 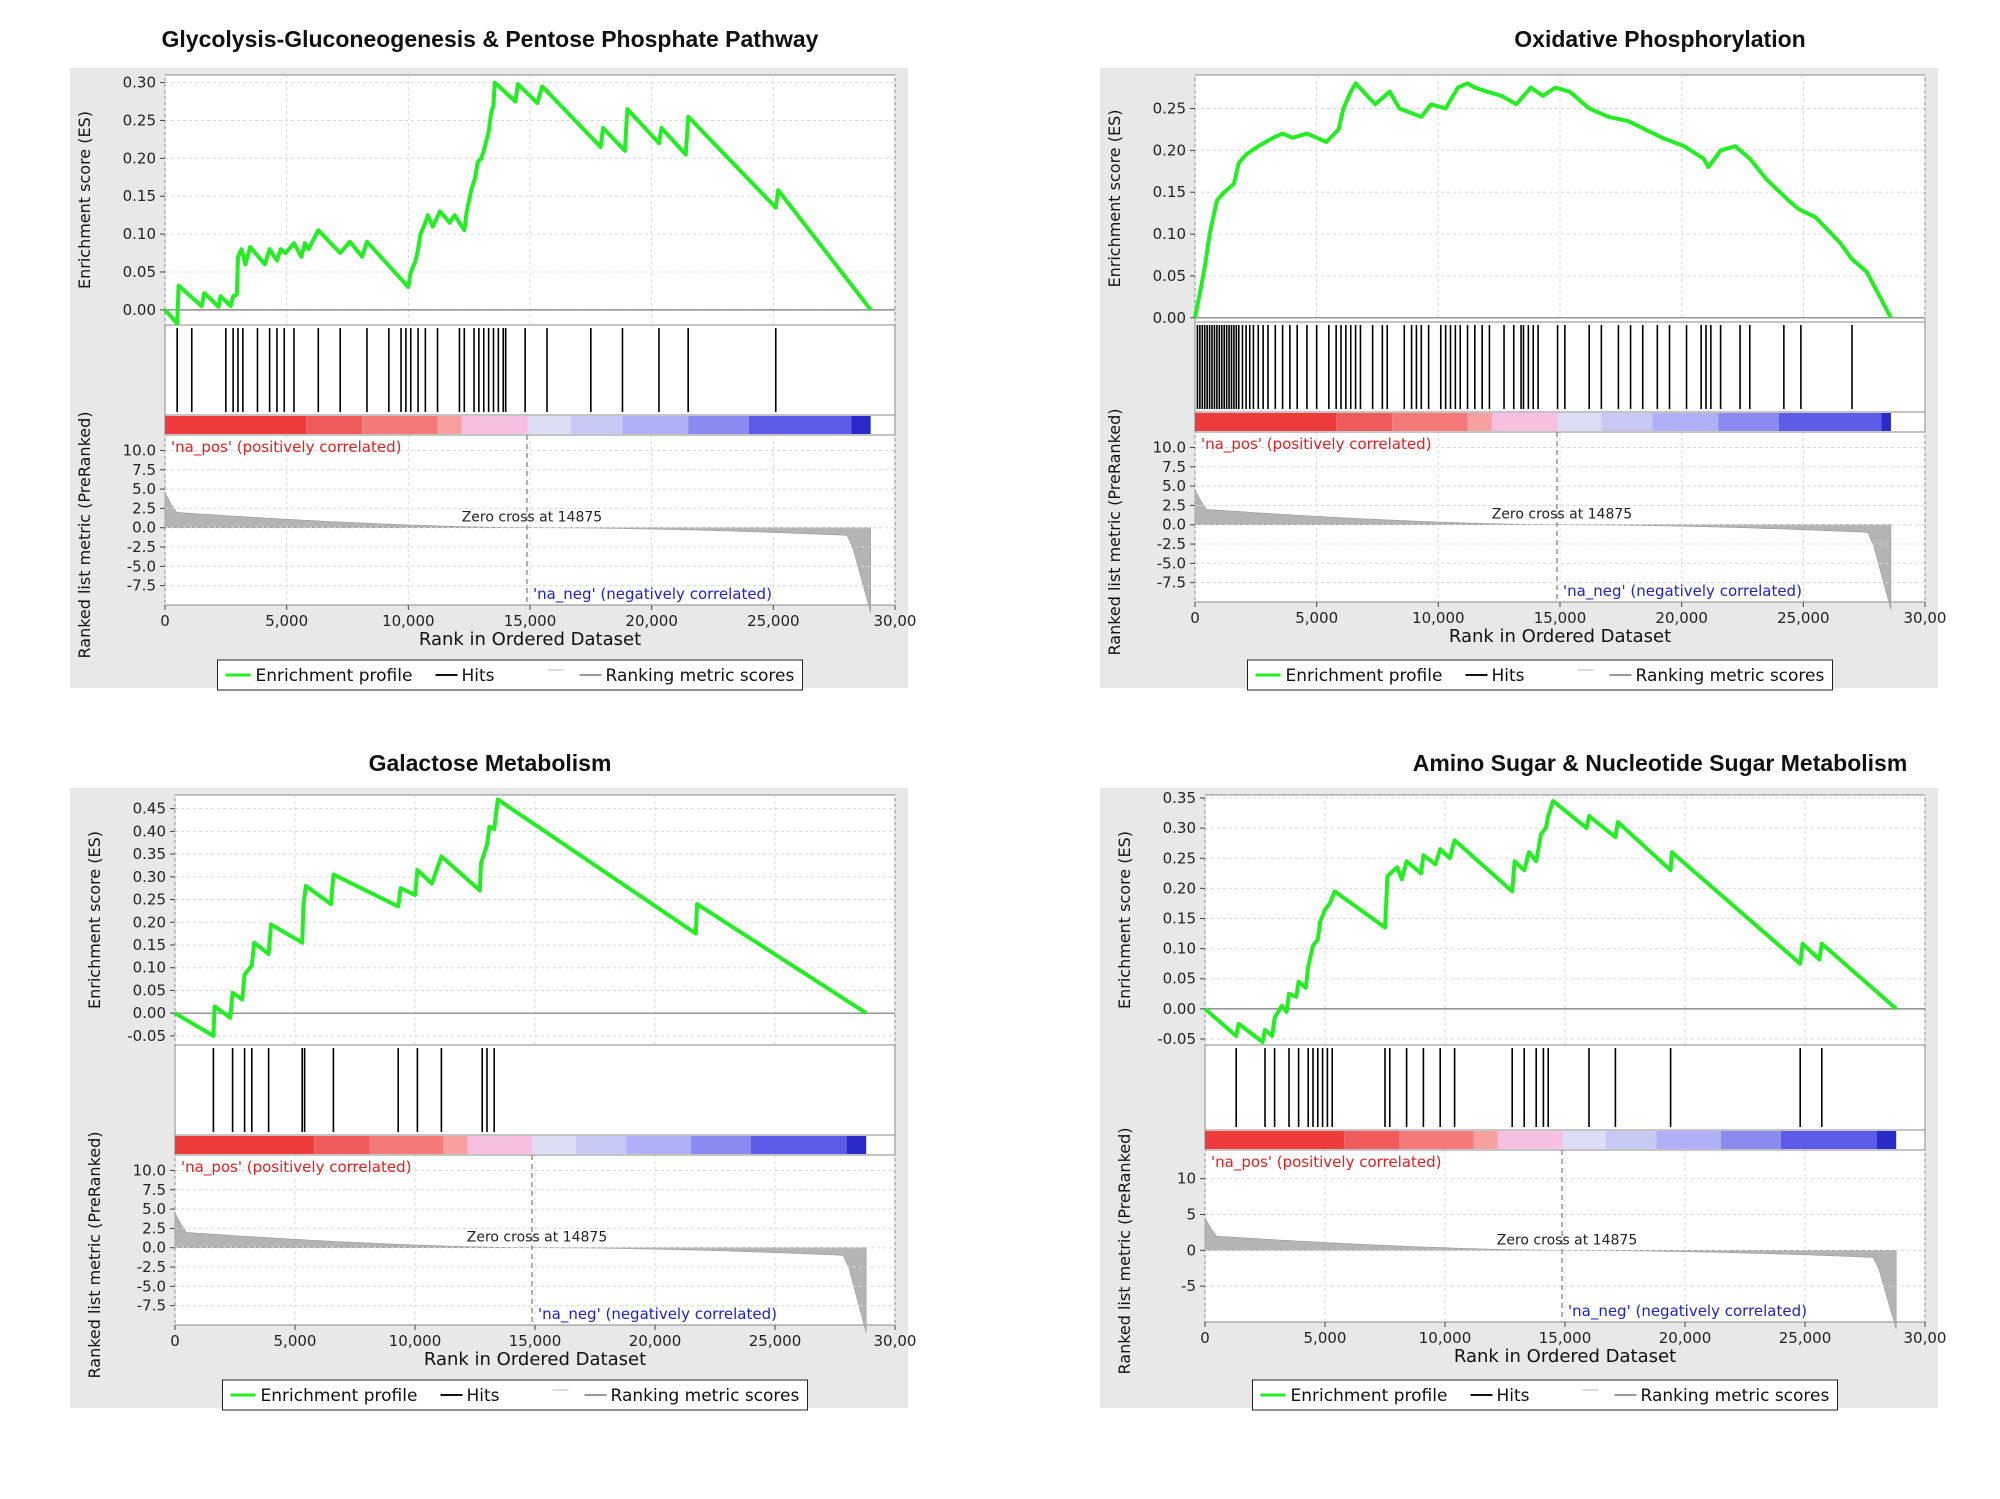 What do you see at coordinates (154, 1209) in the screenshot?
I see `metric-tick-label: 5.0` at bounding box center [154, 1209].